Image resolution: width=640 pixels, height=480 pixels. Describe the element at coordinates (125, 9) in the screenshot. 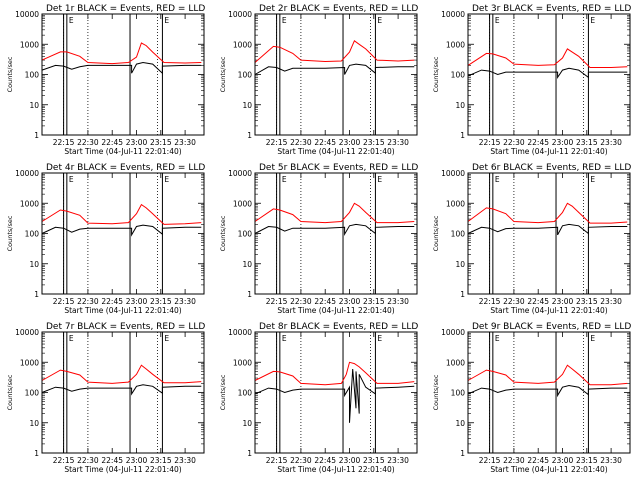

I see `panel-title: Det 1r BLACK = Events, RED = LLD` at that location.